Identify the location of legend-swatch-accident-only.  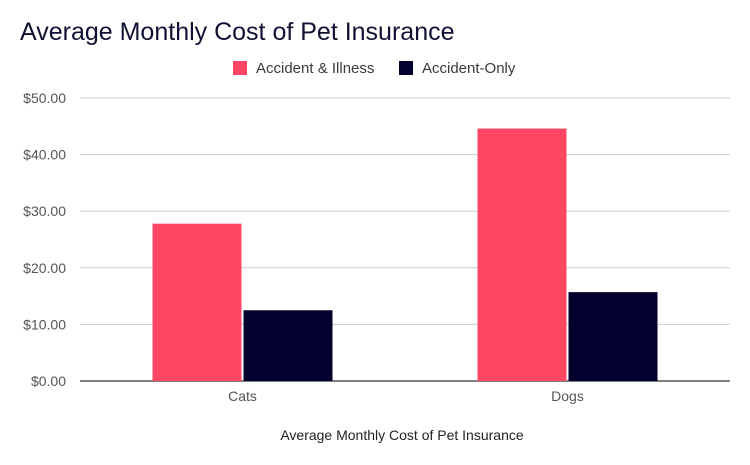
(406, 68).